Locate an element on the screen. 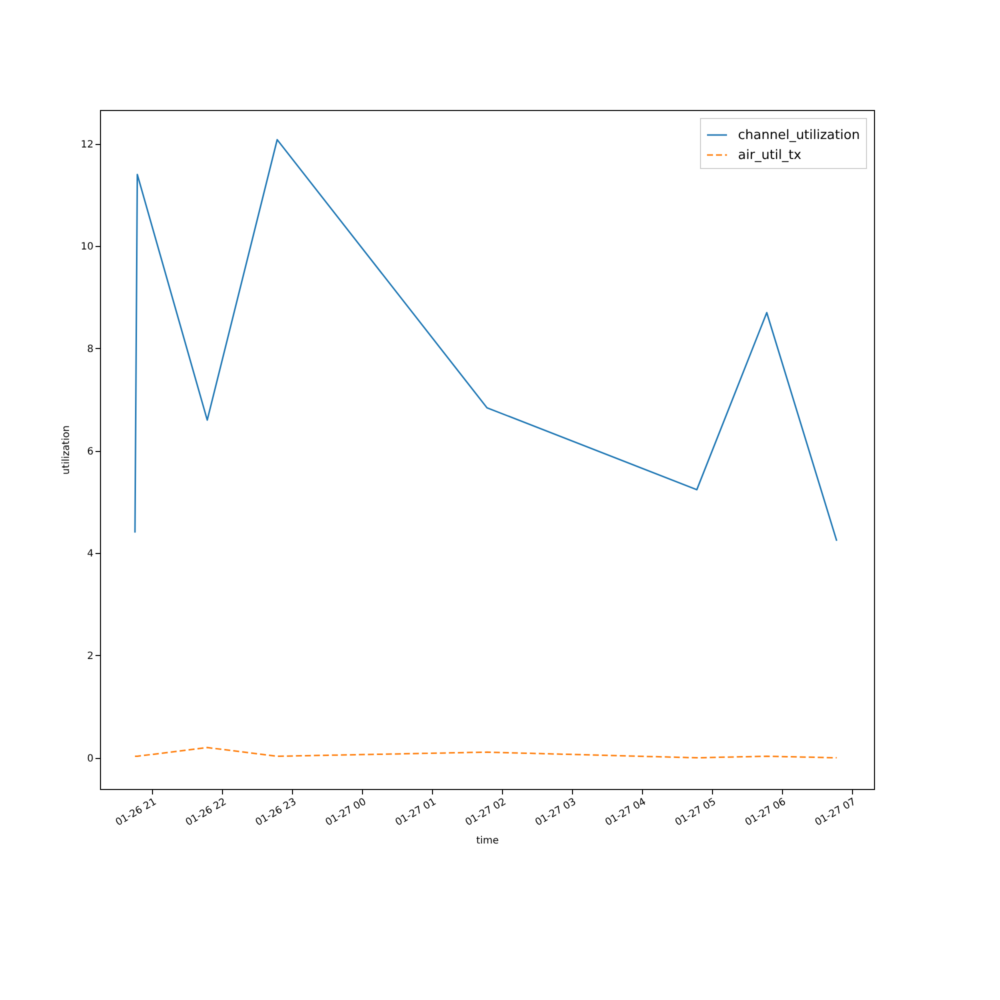 This screenshot has width=1000, height=1000. y-axis-title: utilization is located at coordinates (66, 450).